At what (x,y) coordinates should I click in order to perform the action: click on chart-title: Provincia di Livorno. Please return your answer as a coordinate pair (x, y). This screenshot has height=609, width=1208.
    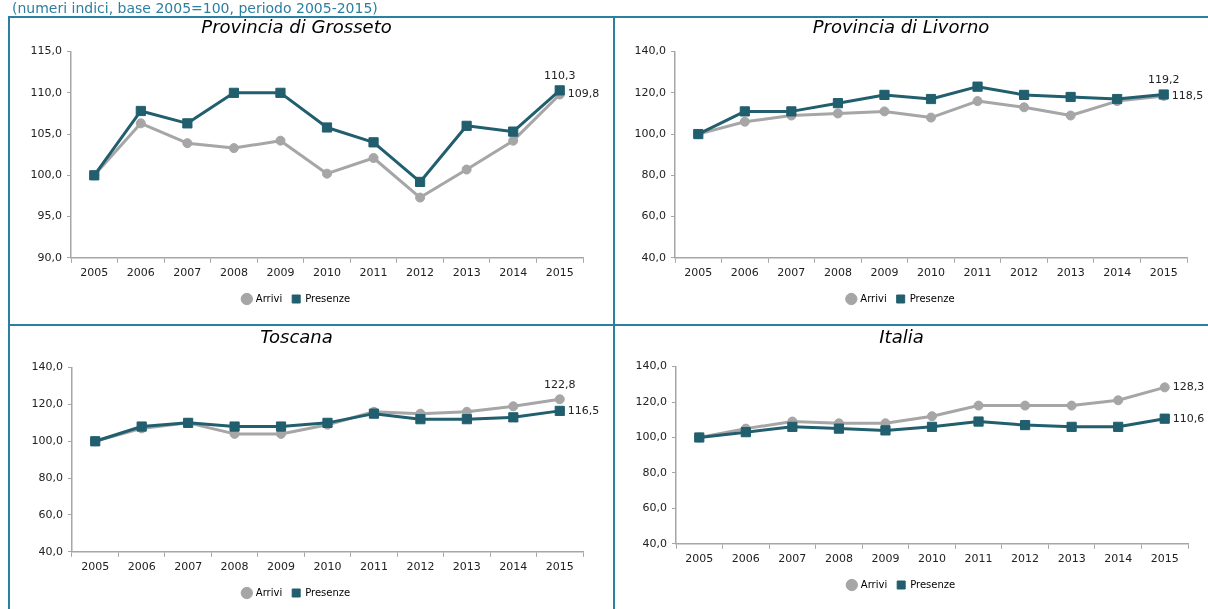
    Looking at the image, I should click on (901, 27).